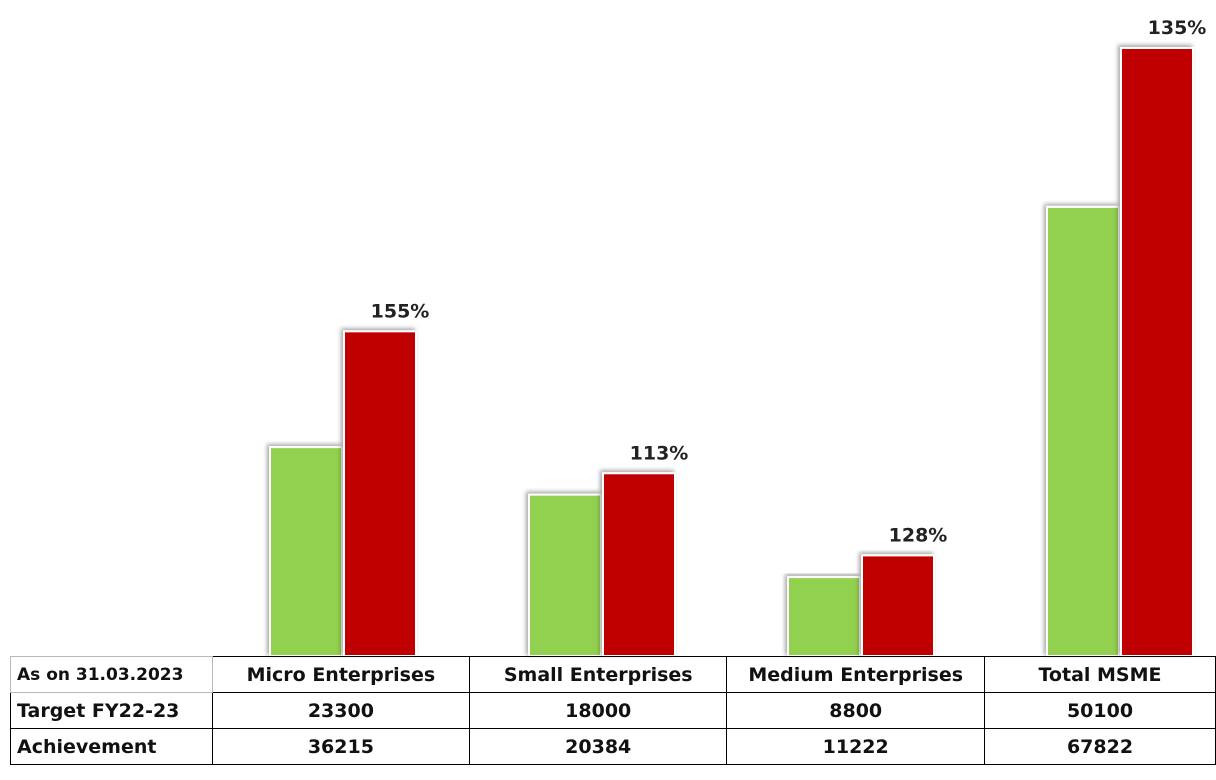 The height and width of the screenshot is (780, 1216). Describe the element at coordinates (341, 746) in the screenshot. I see `table-cell: 36215` at that location.